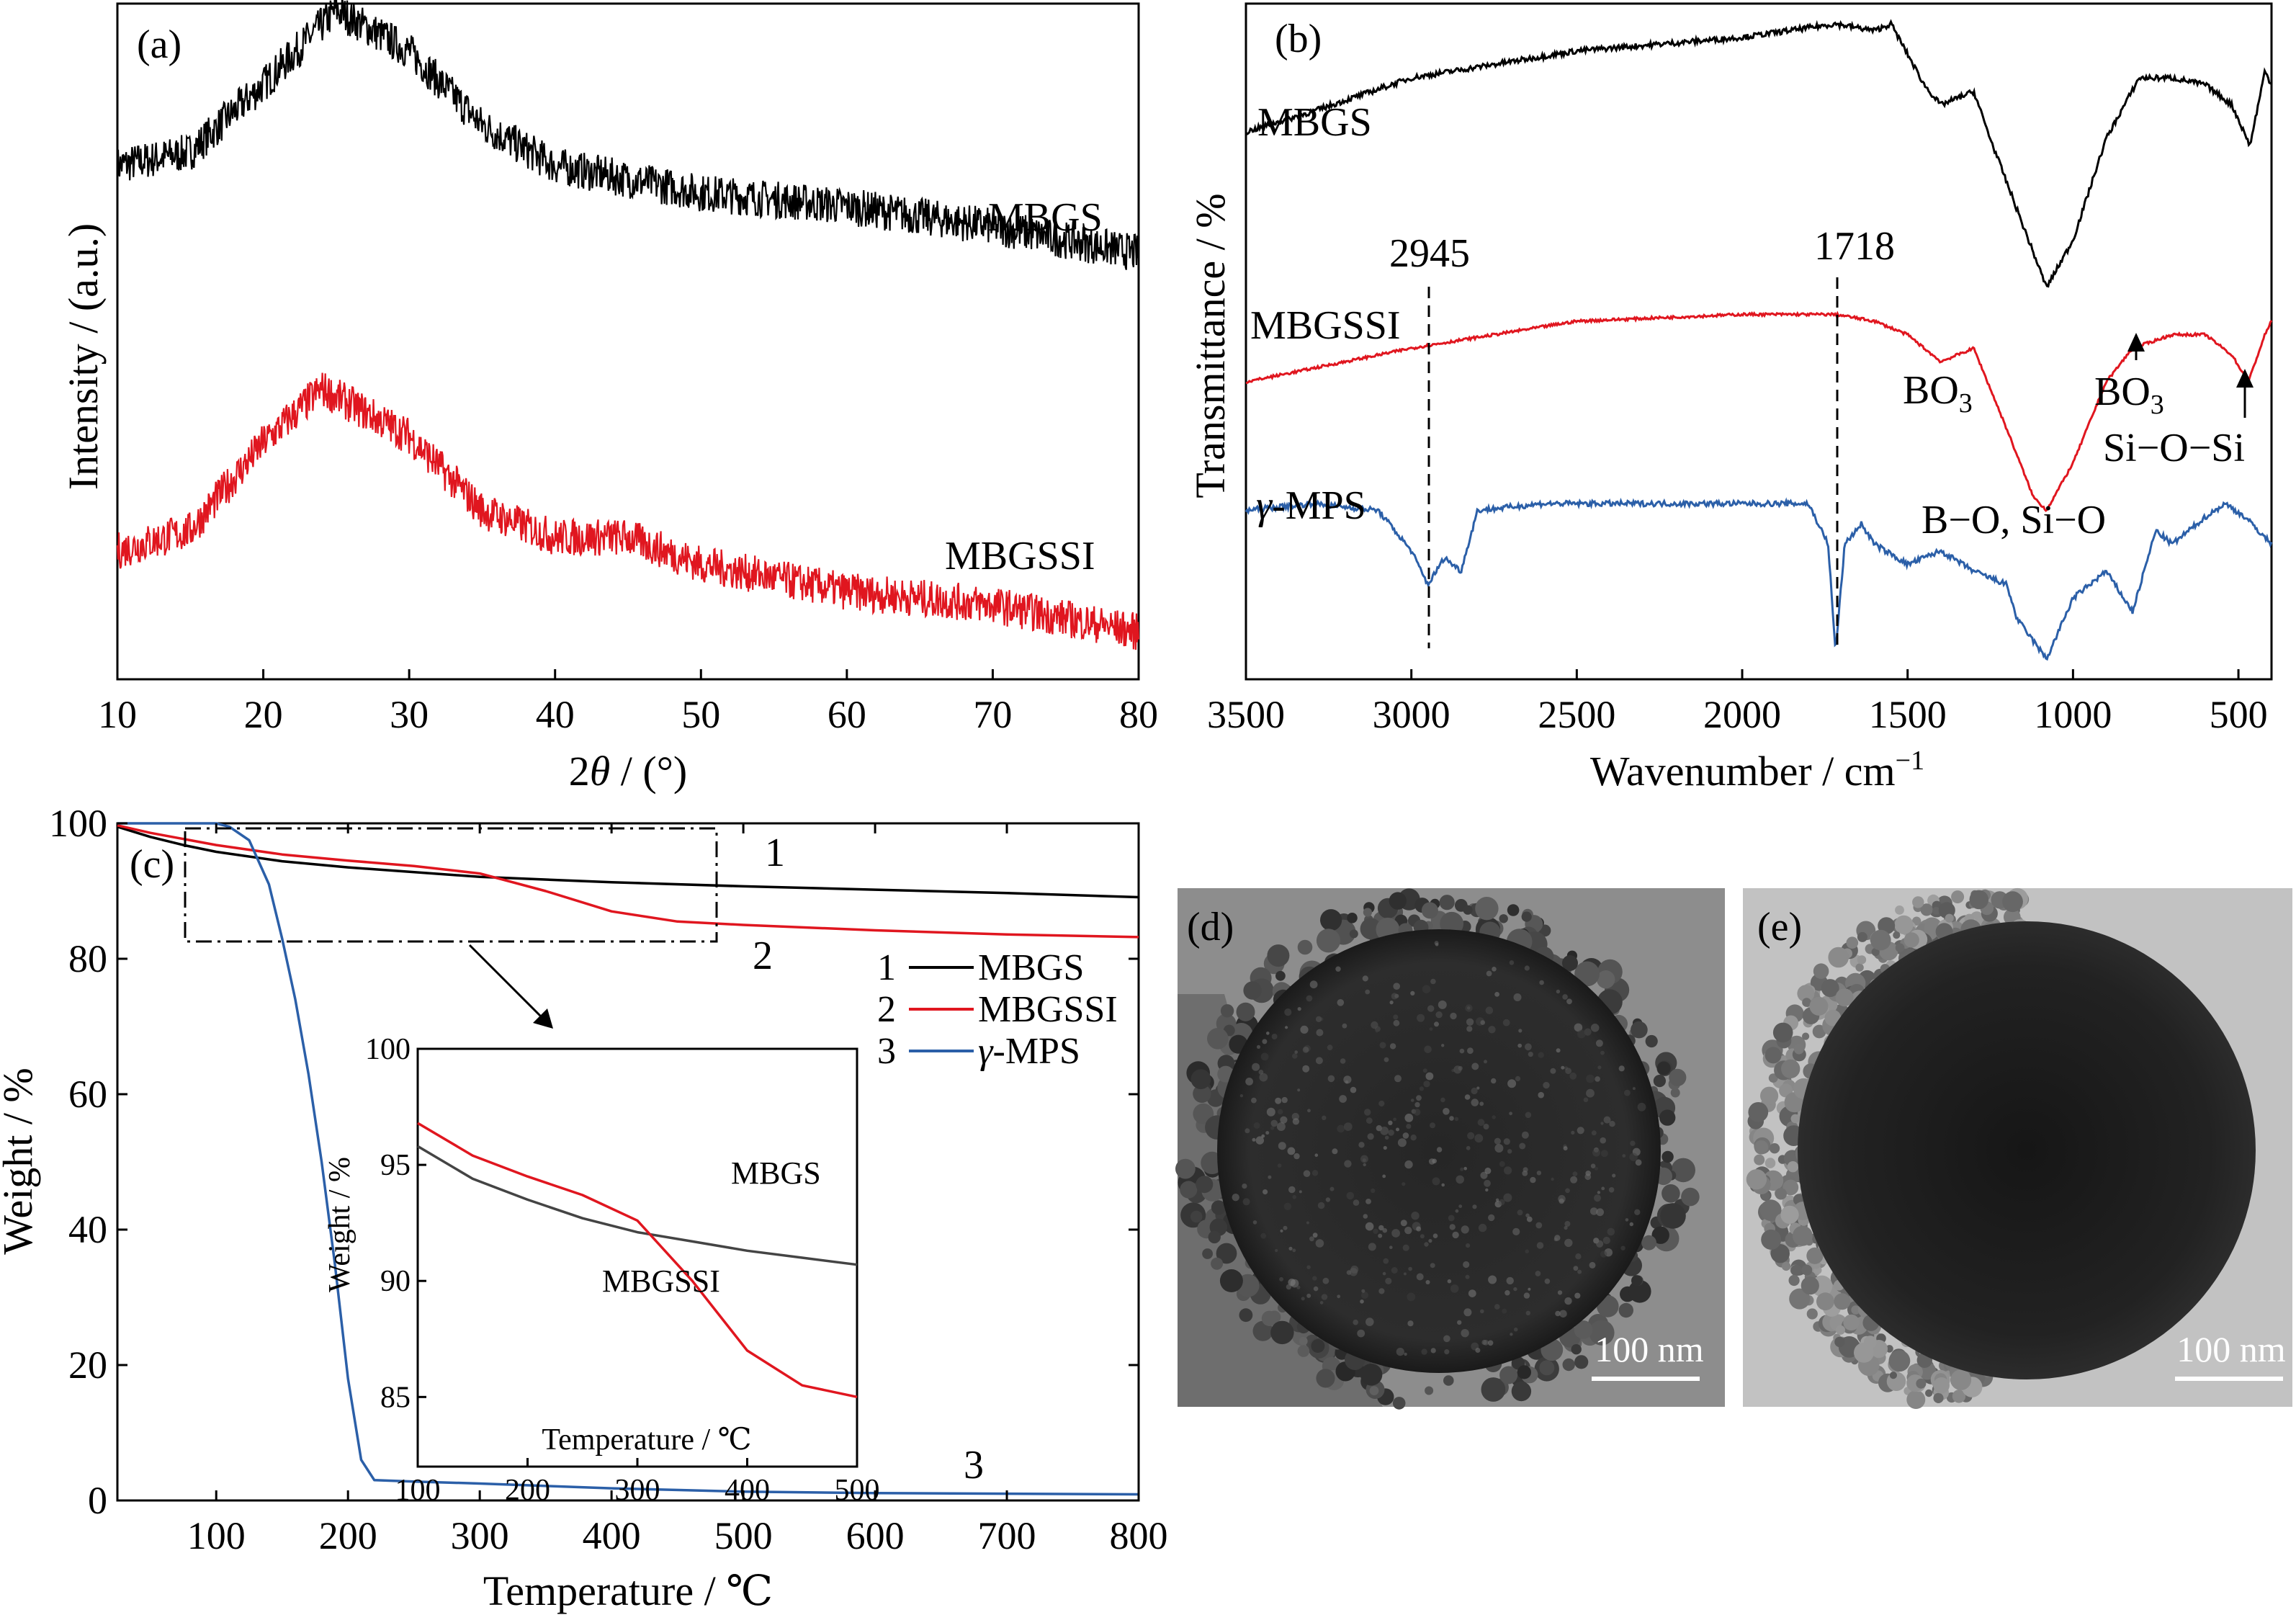 This screenshot has height=1615, width=2296. What do you see at coordinates (2129, 395) in the screenshot?
I see `ann-bo3-2: BO3` at bounding box center [2129, 395].